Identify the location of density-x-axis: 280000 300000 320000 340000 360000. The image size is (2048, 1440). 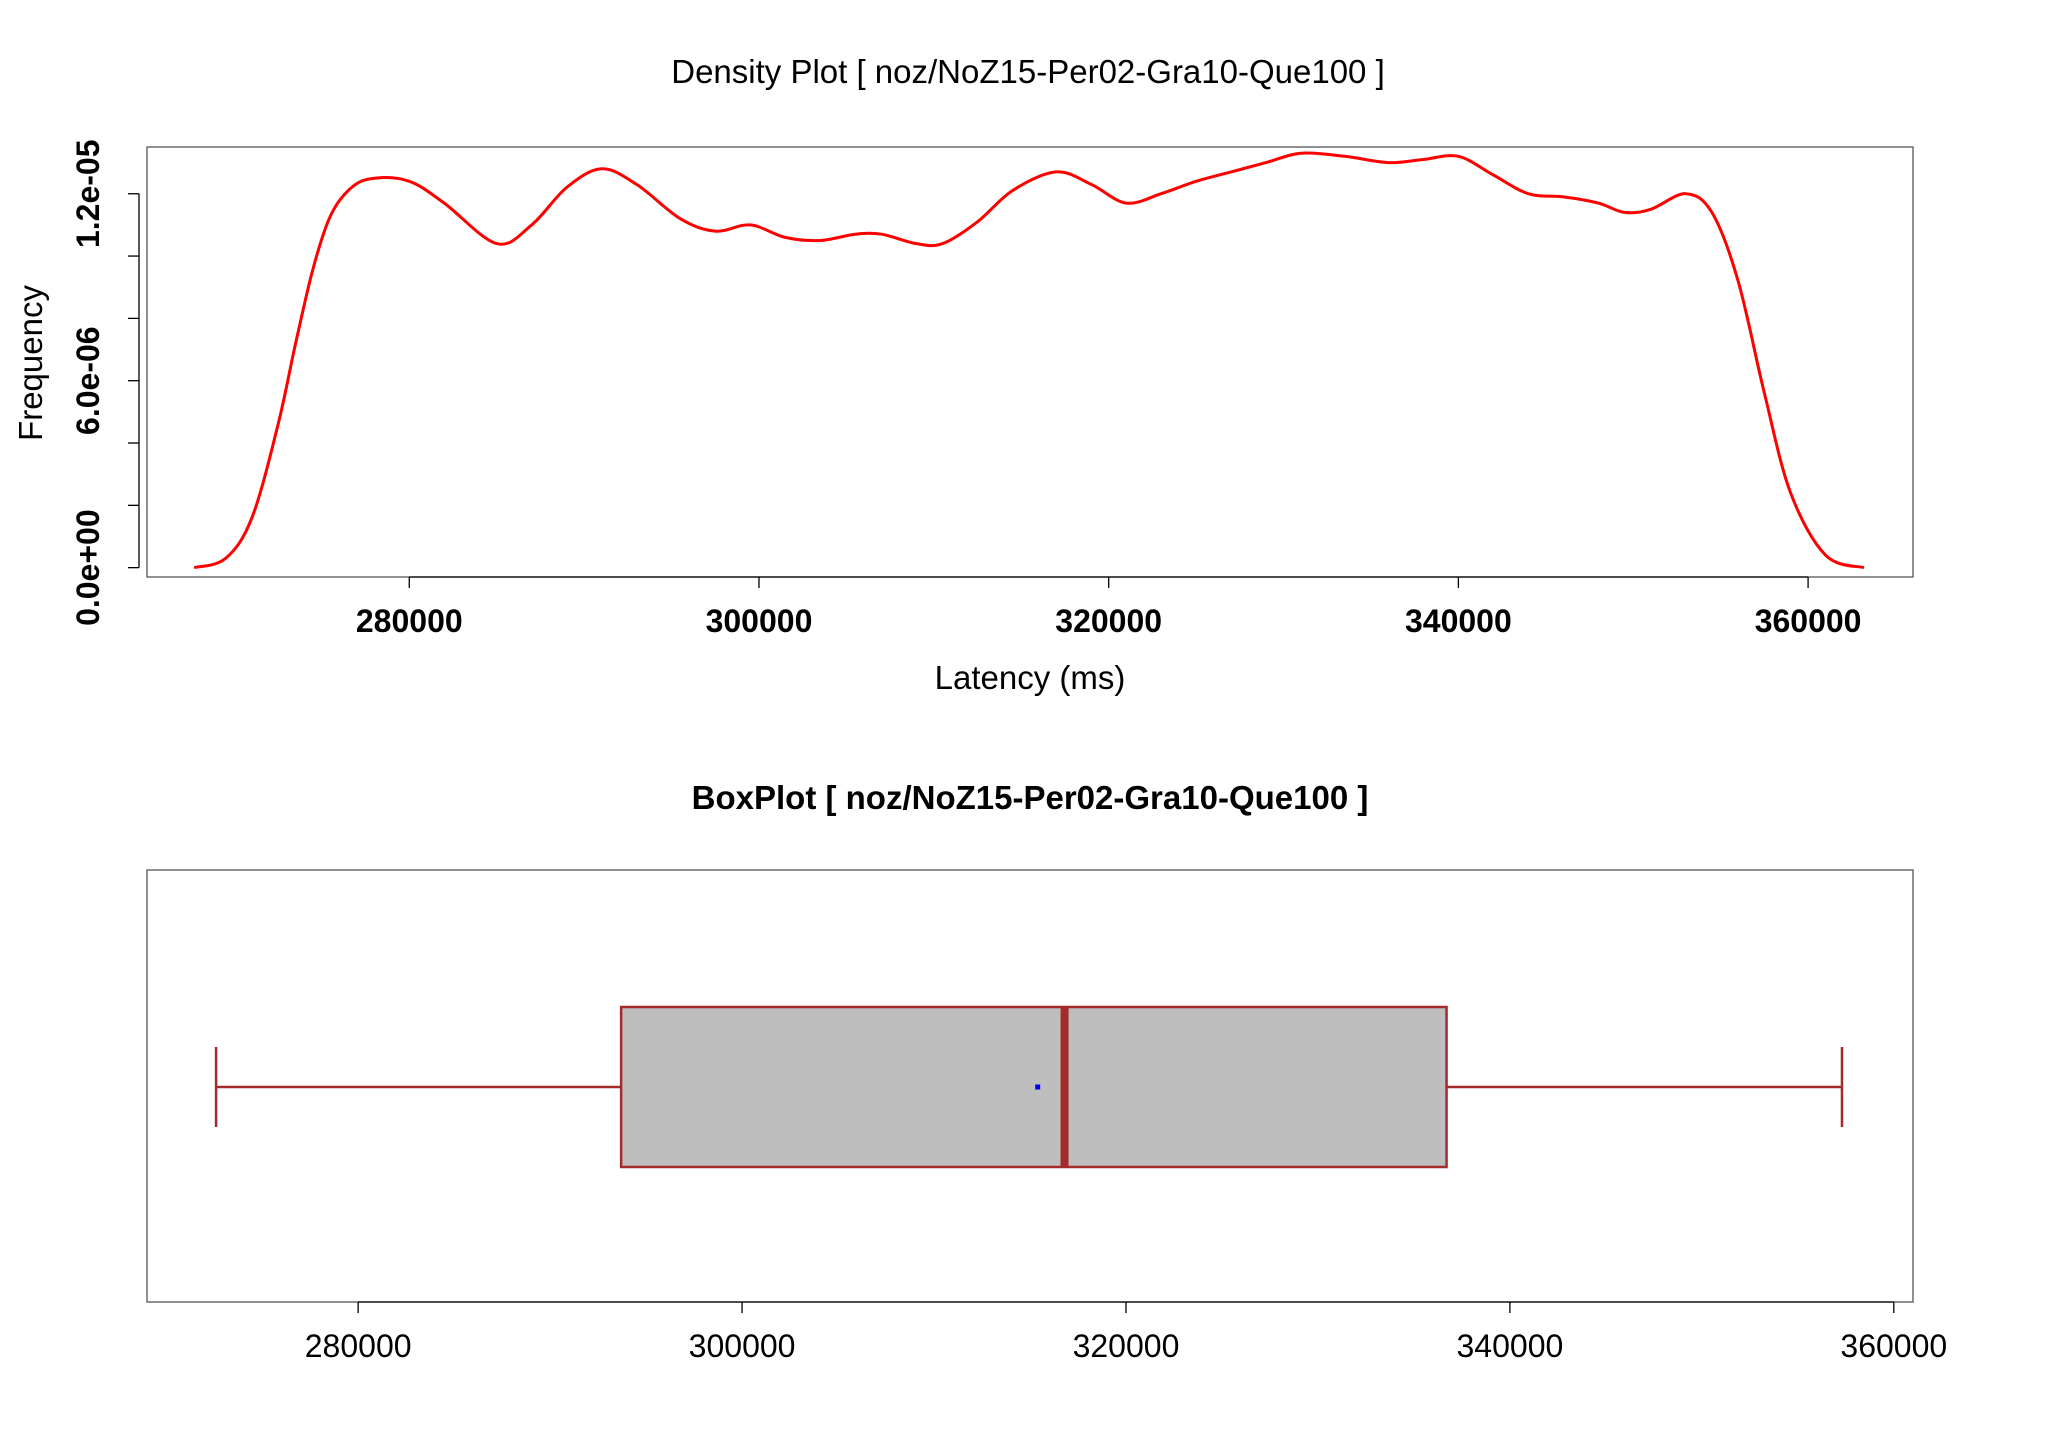
(1109, 607).